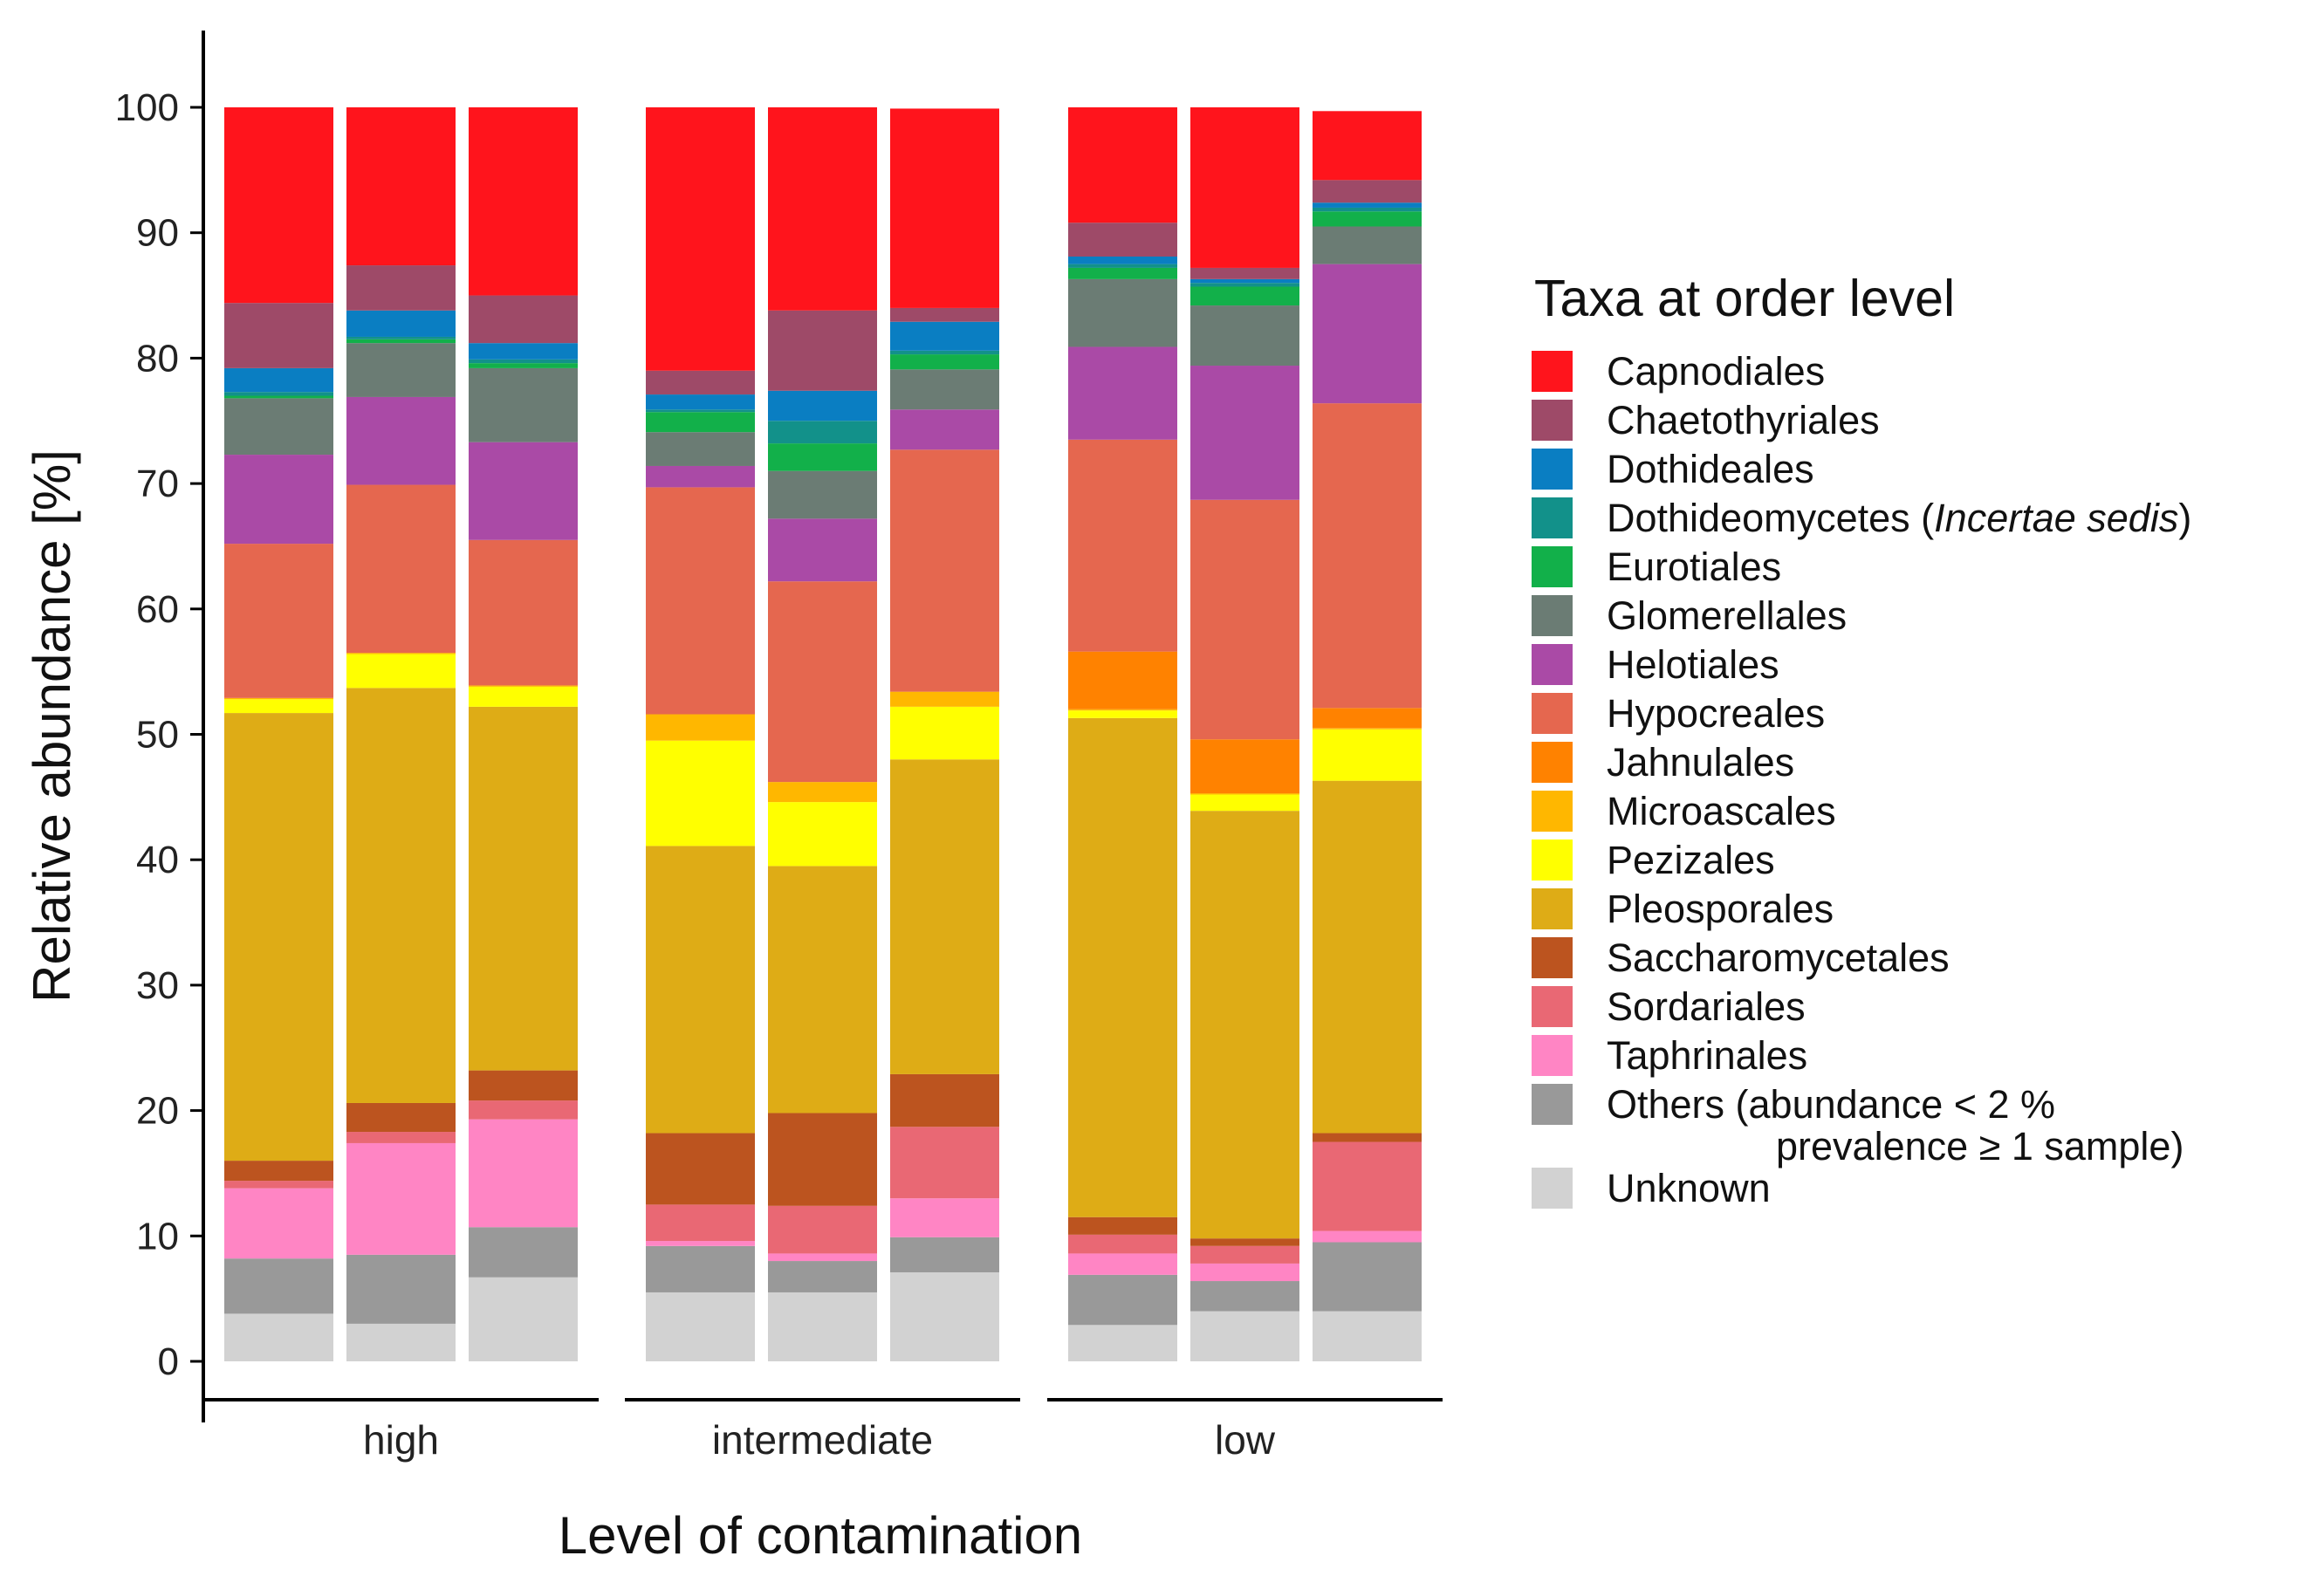 This screenshot has width=2324, height=1583. I want to click on bar-segment-high-1-pleosporales, so click(278, 937).